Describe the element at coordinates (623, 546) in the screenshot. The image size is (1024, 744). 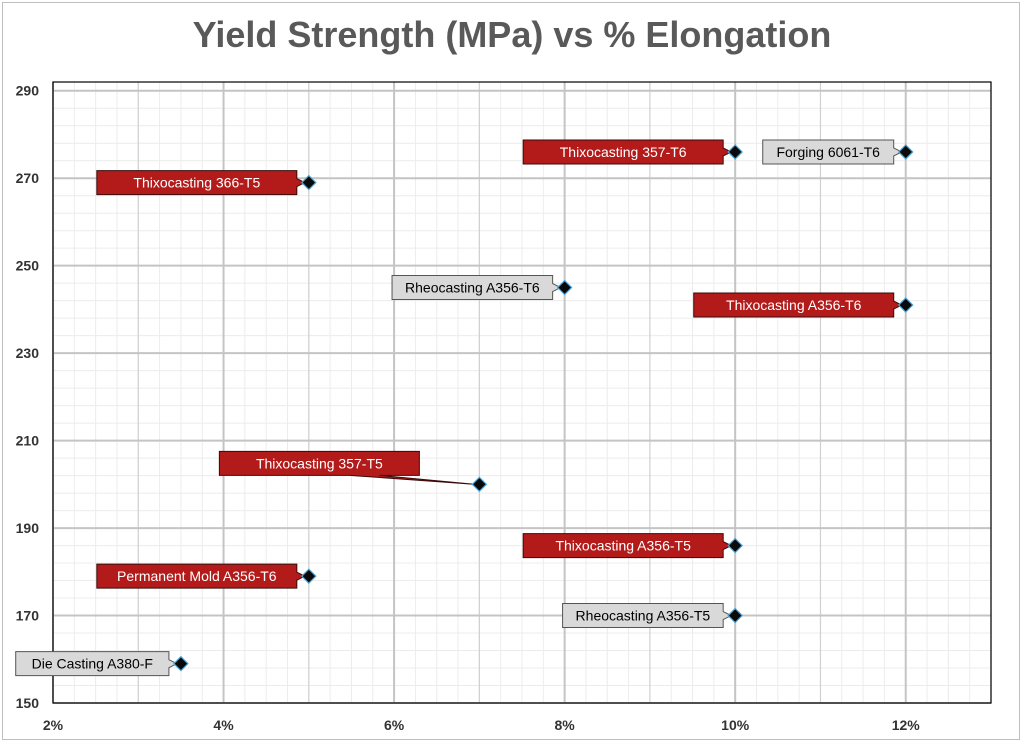
I see `callout-label: Thixocasting A356-T5` at that location.